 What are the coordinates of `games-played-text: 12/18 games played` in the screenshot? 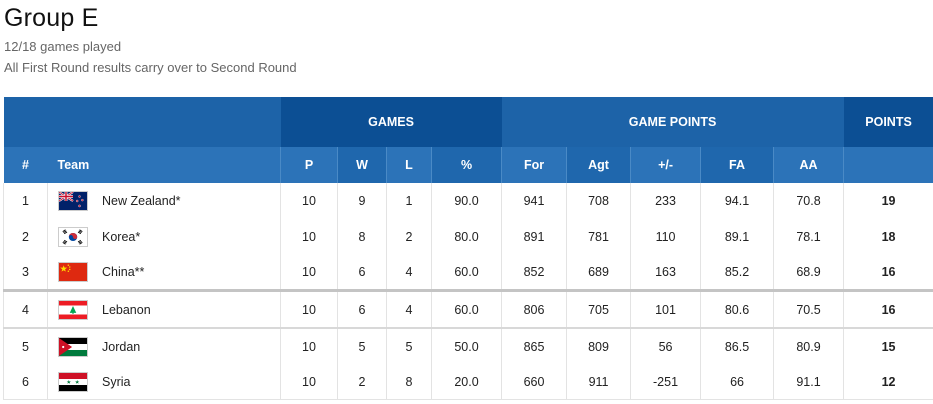 It's located at (63, 46).